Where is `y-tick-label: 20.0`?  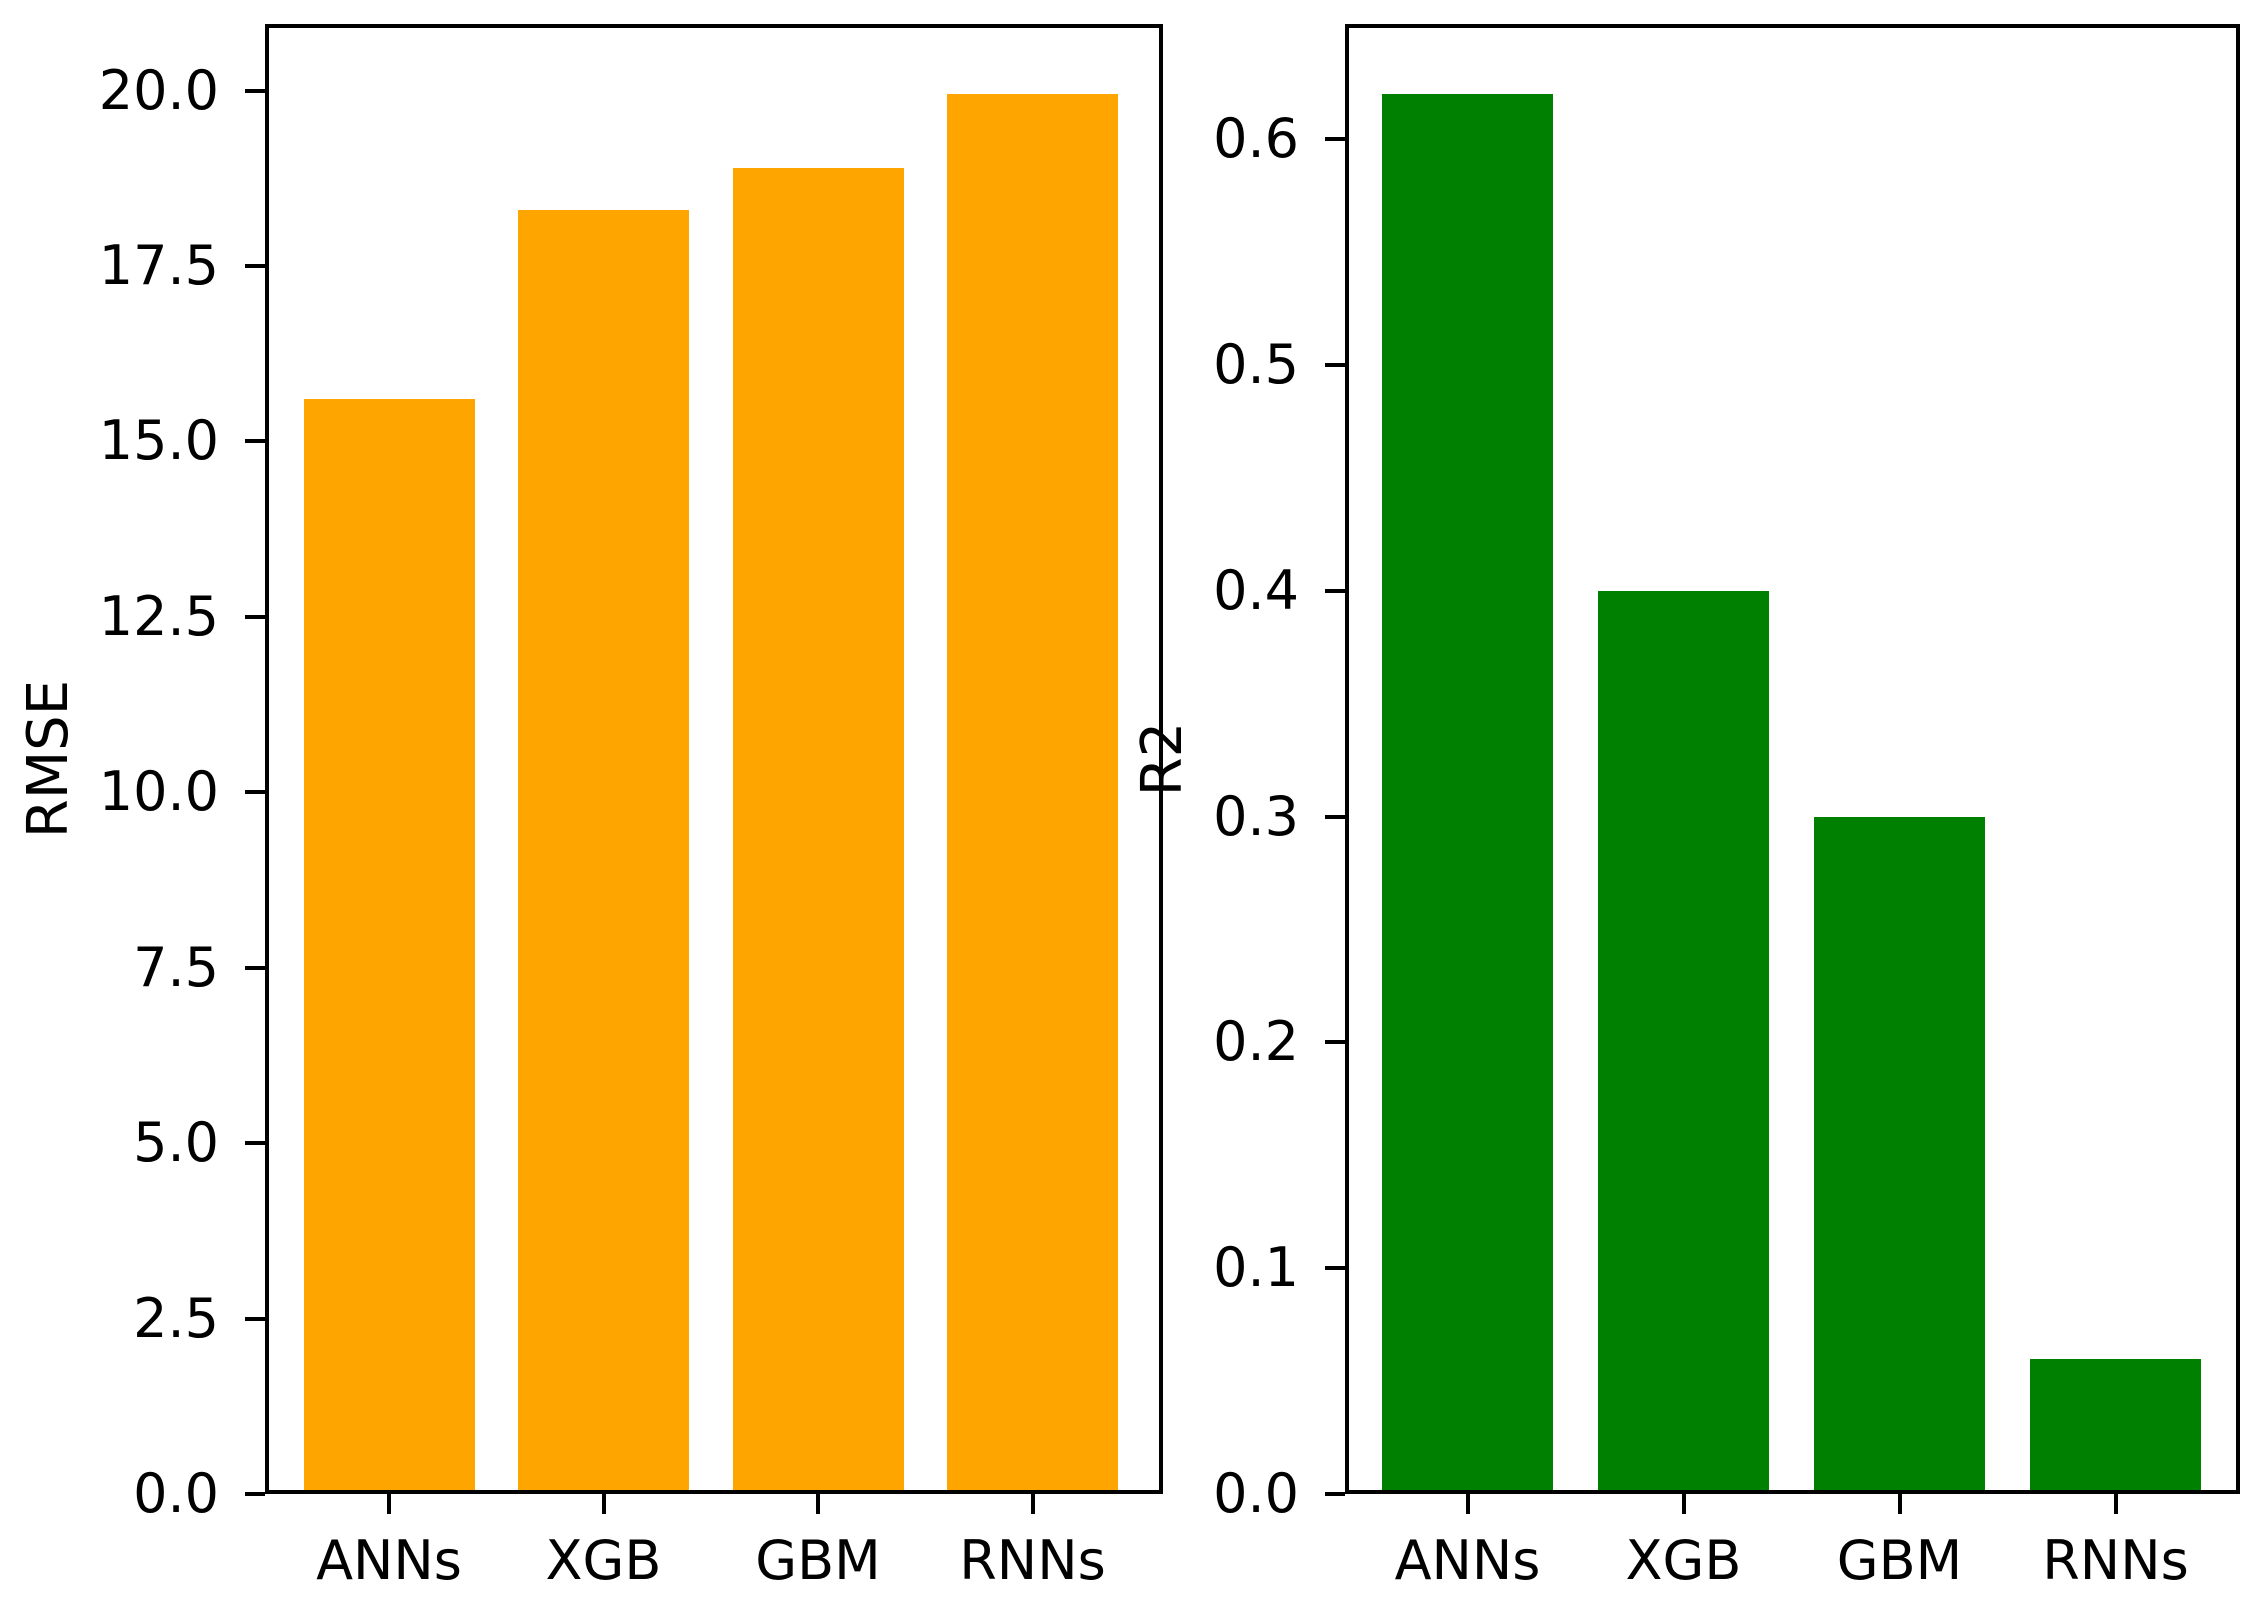
y-tick-label: 20.0 is located at coordinates (158, 90).